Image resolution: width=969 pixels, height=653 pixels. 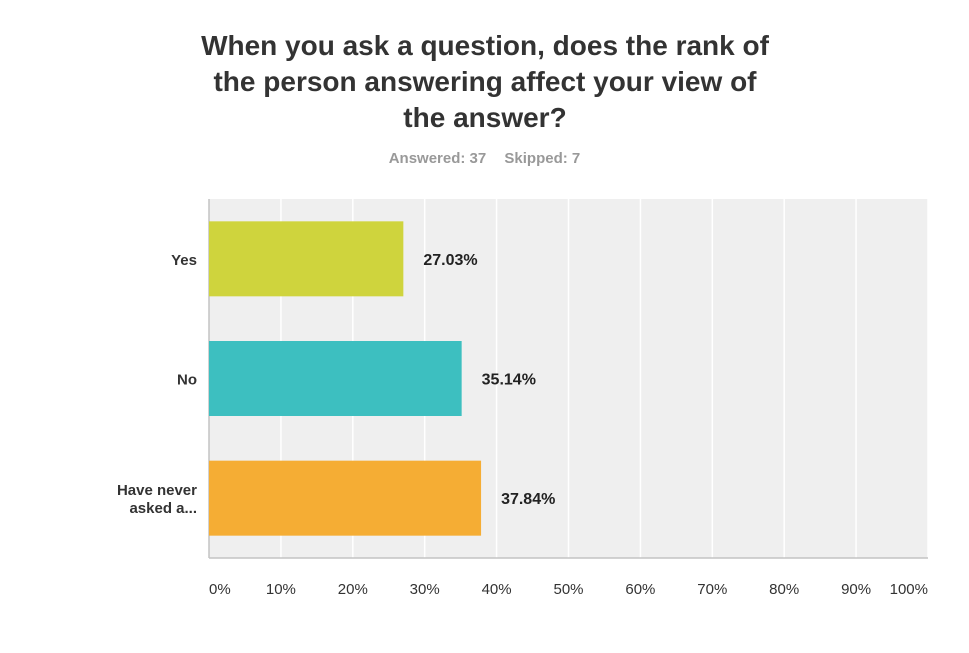 I want to click on category-label: No, so click(x=187, y=380).